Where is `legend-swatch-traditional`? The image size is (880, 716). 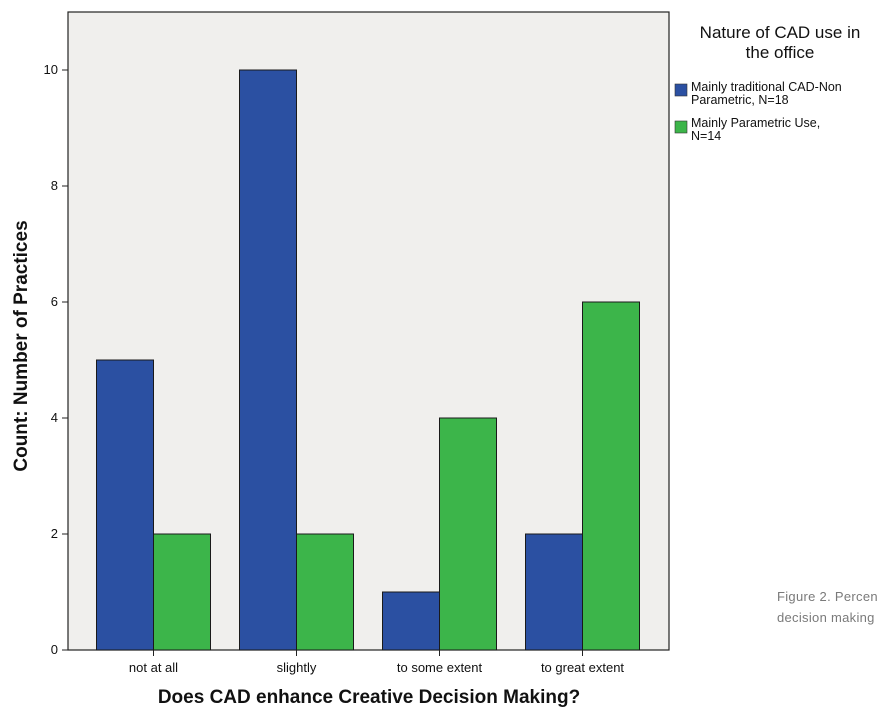
legend-swatch-traditional is located at coordinates (681, 90).